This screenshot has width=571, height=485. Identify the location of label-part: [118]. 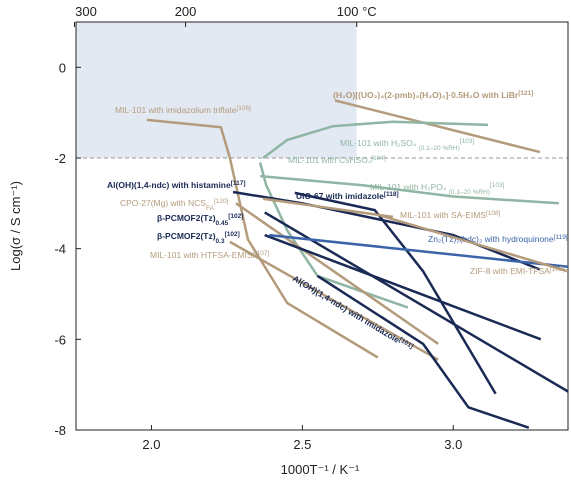
(391, 194).